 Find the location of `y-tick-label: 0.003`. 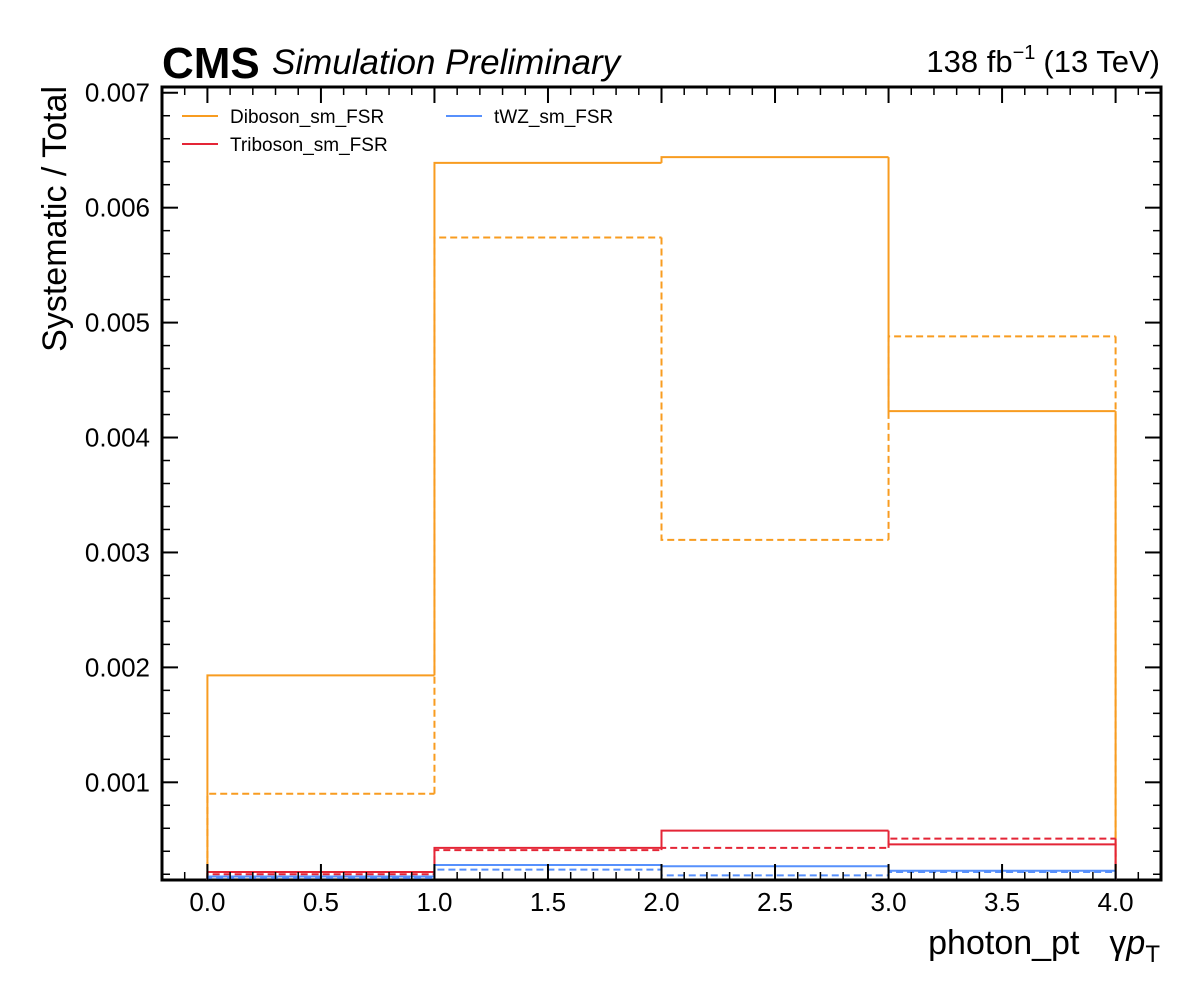

y-tick-label: 0.003 is located at coordinates (117, 552).